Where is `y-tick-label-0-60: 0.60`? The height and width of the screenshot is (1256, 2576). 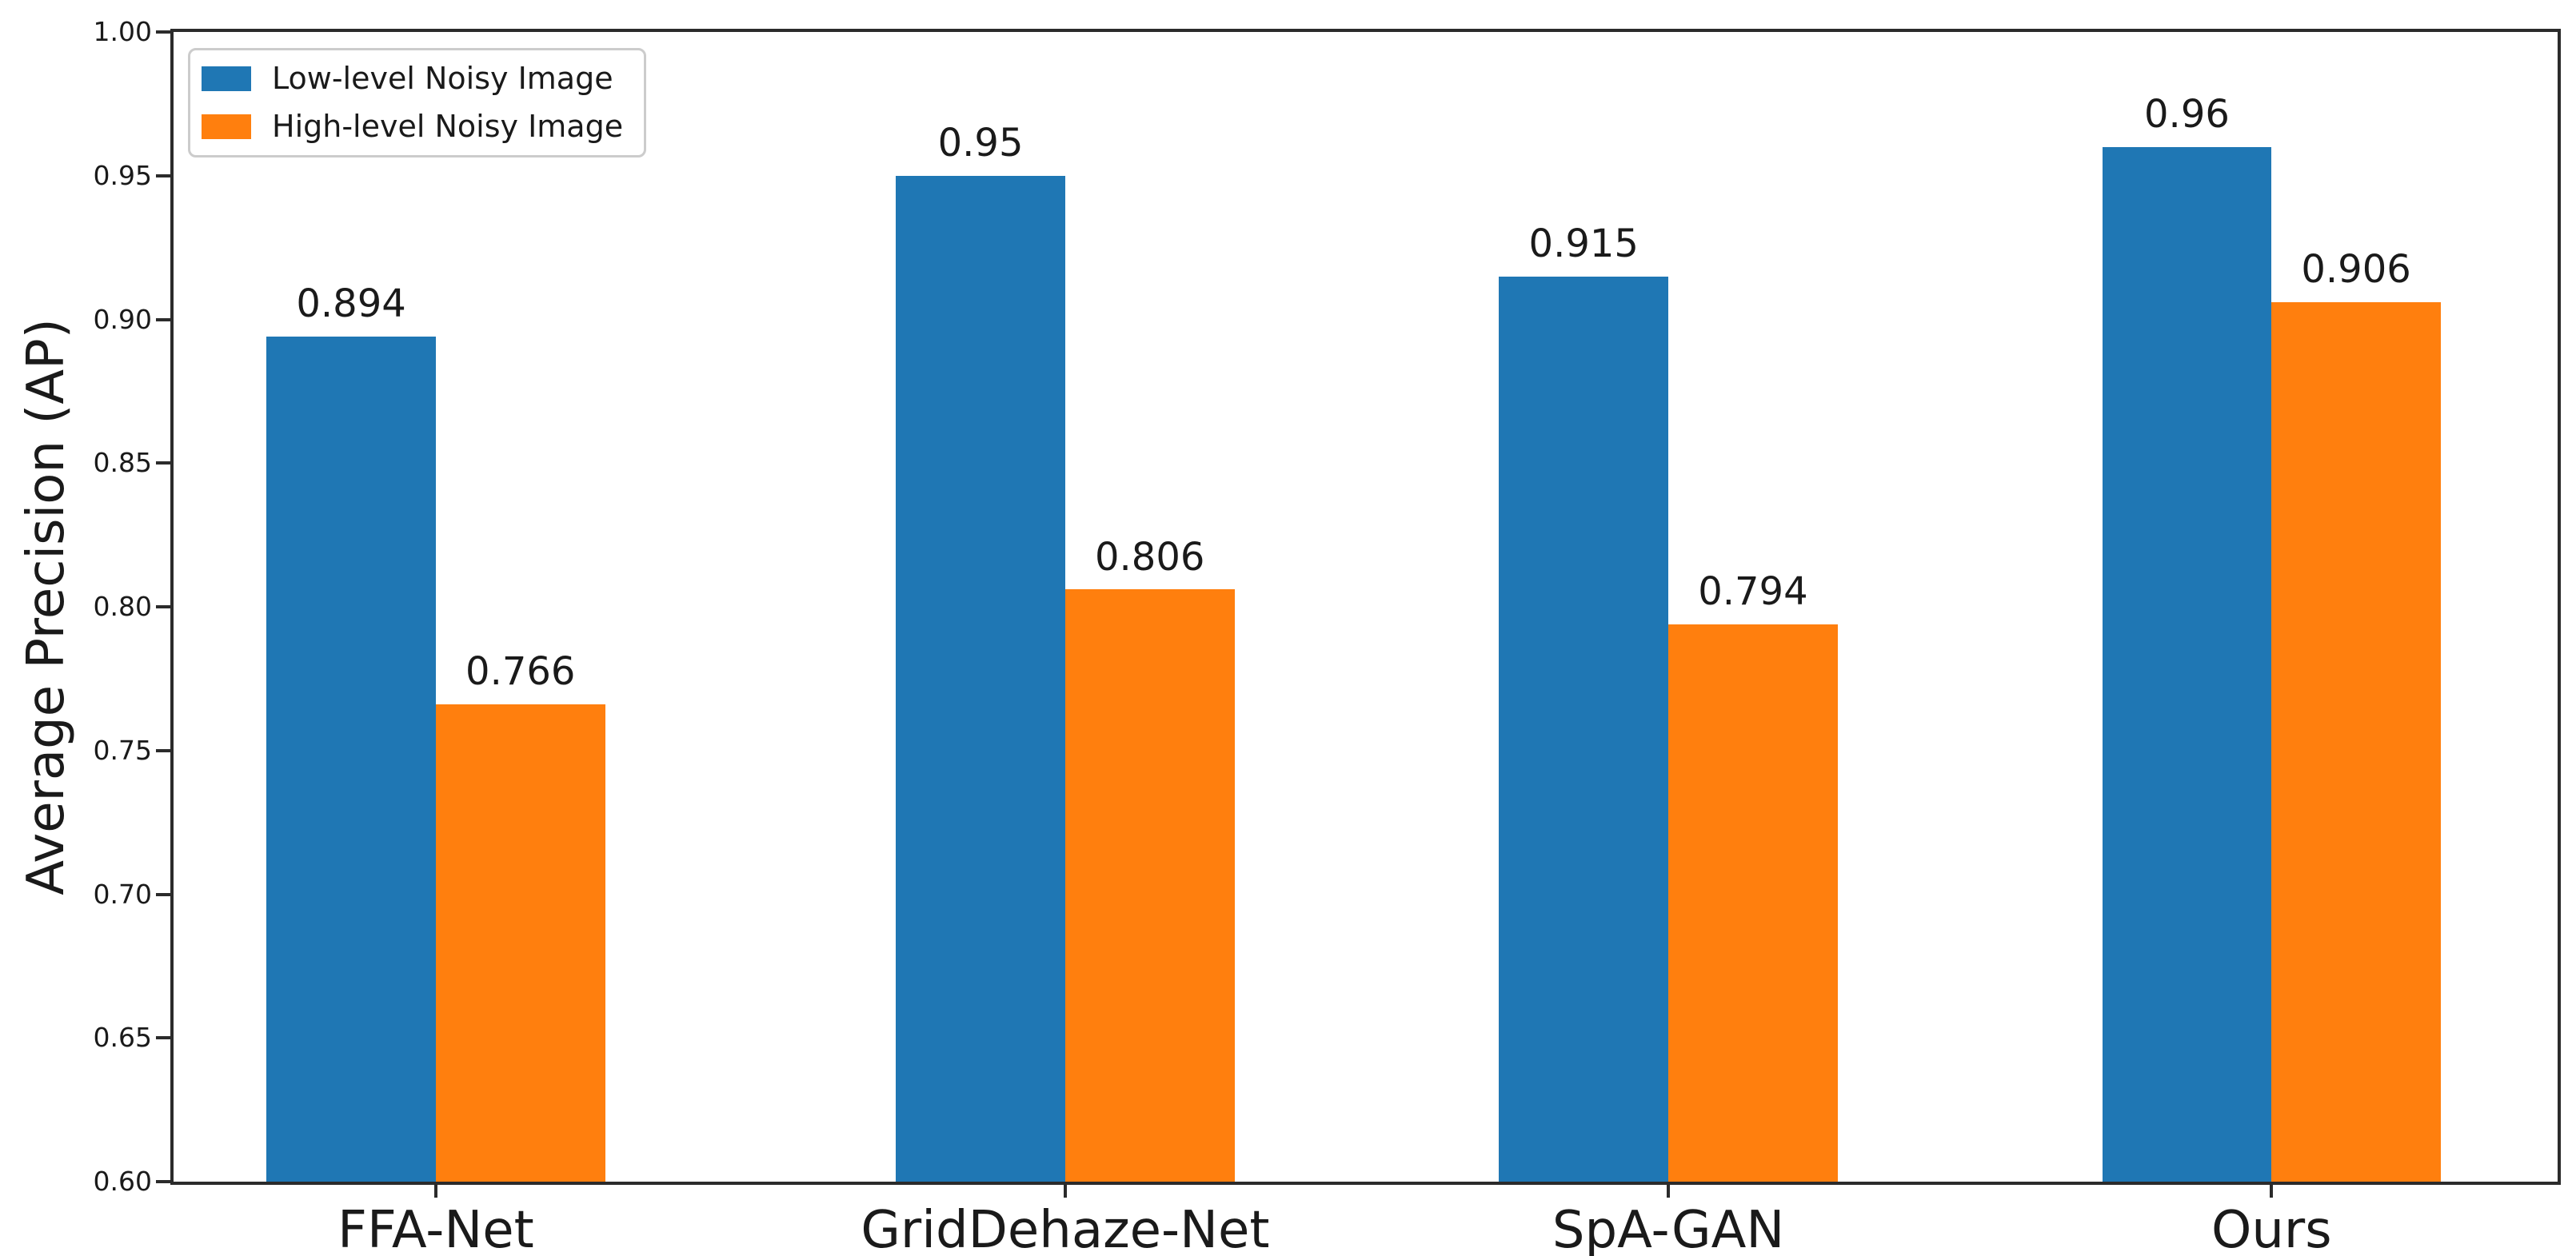 y-tick-label-0-60: 0.60 is located at coordinates (122, 1181).